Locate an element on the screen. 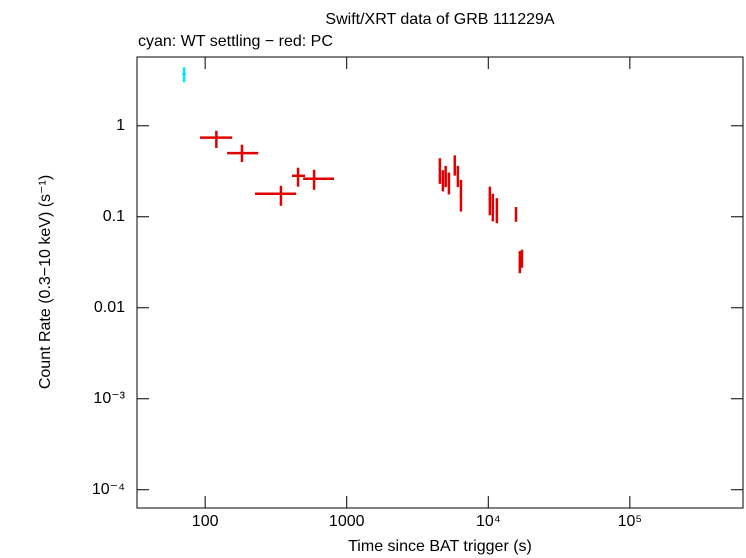  y-tick-label: 10⁻⁴ is located at coordinates (108, 489).